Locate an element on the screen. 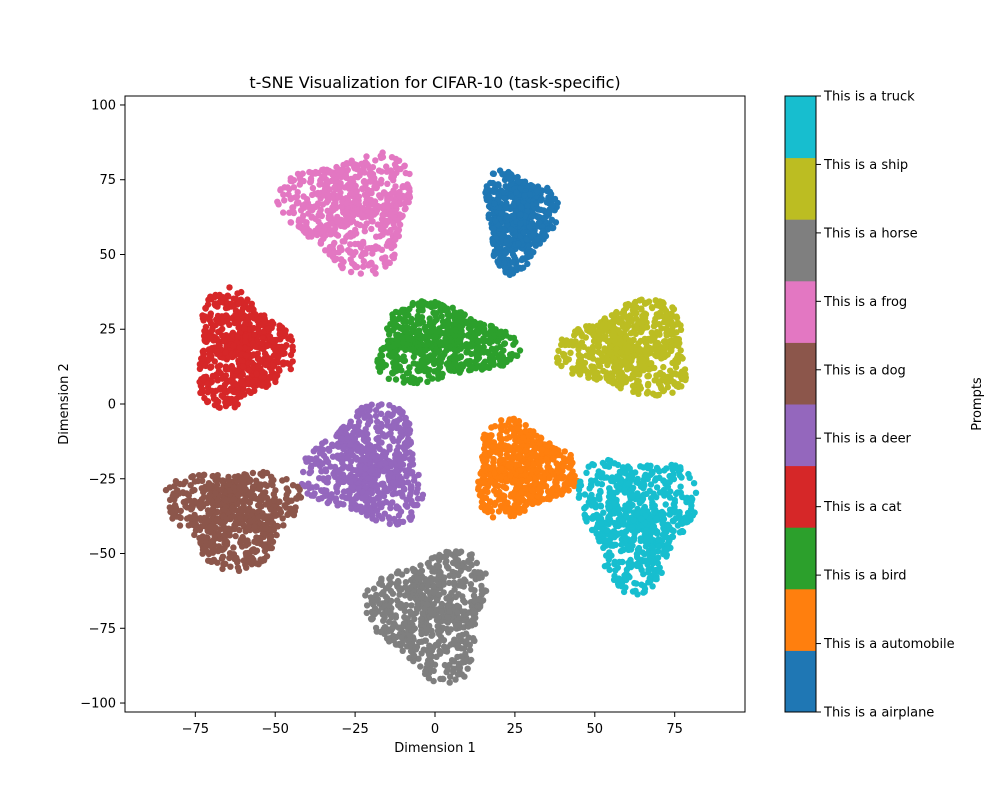 This screenshot has height=804, width=1000. series-automobile is located at coordinates (528, 468).